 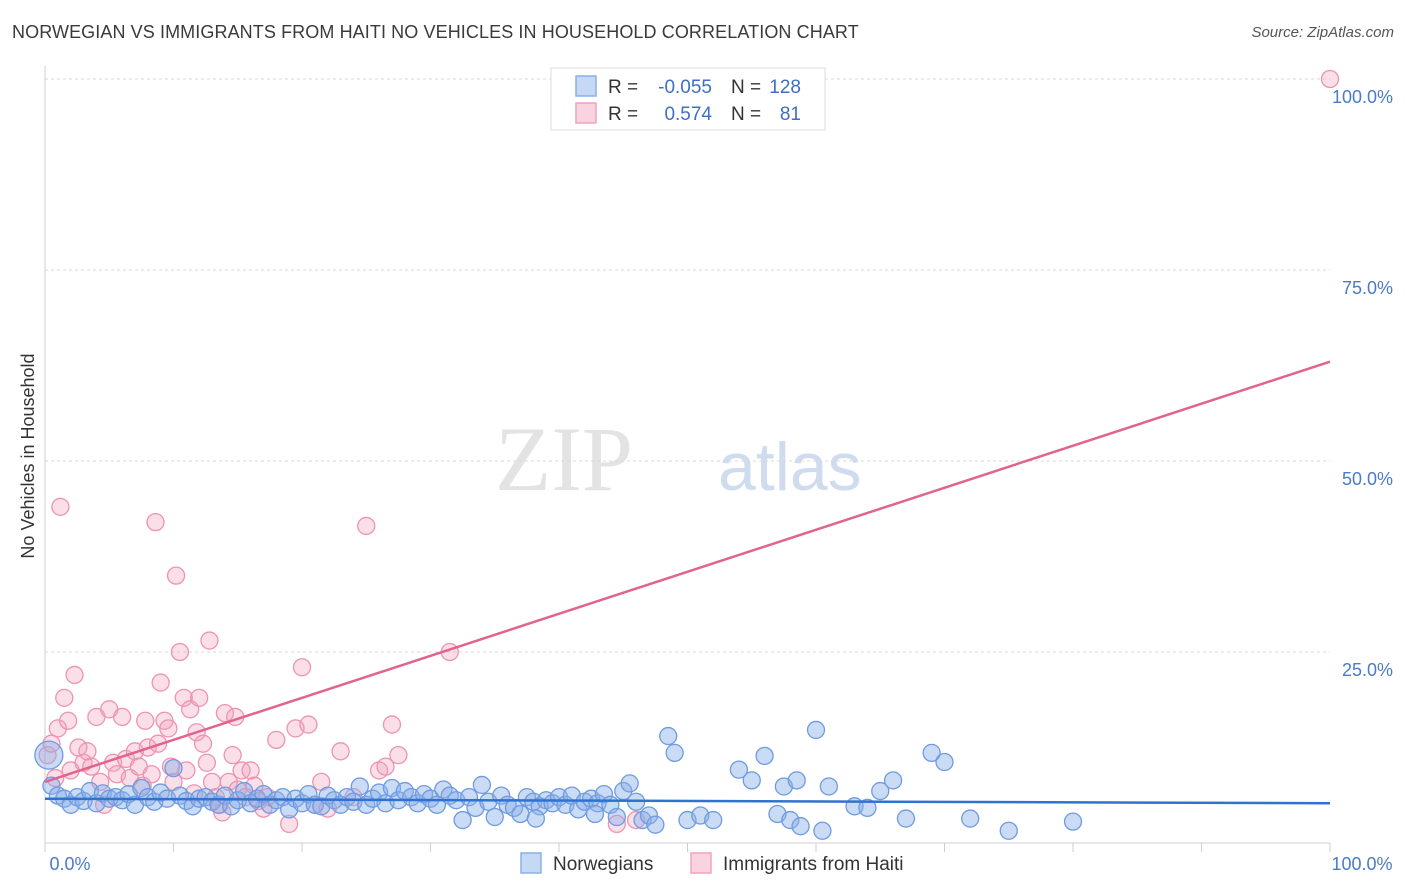 I want to click on y-tick-label-1: 50.0%, so click(x=1367, y=479).